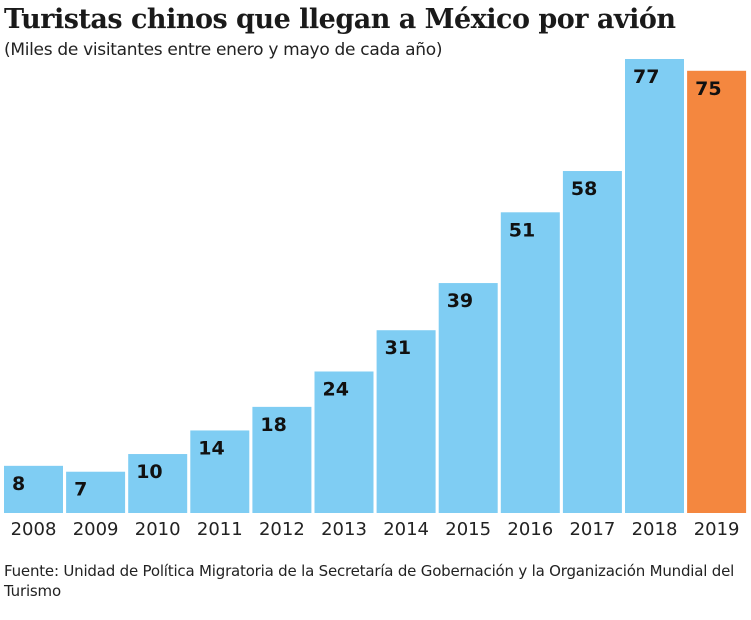 This screenshot has height=620, width=751. What do you see at coordinates (96, 529) in the screenshot?
I see `x-tick-label-2009: 2009` at bounding box center [96, 529].